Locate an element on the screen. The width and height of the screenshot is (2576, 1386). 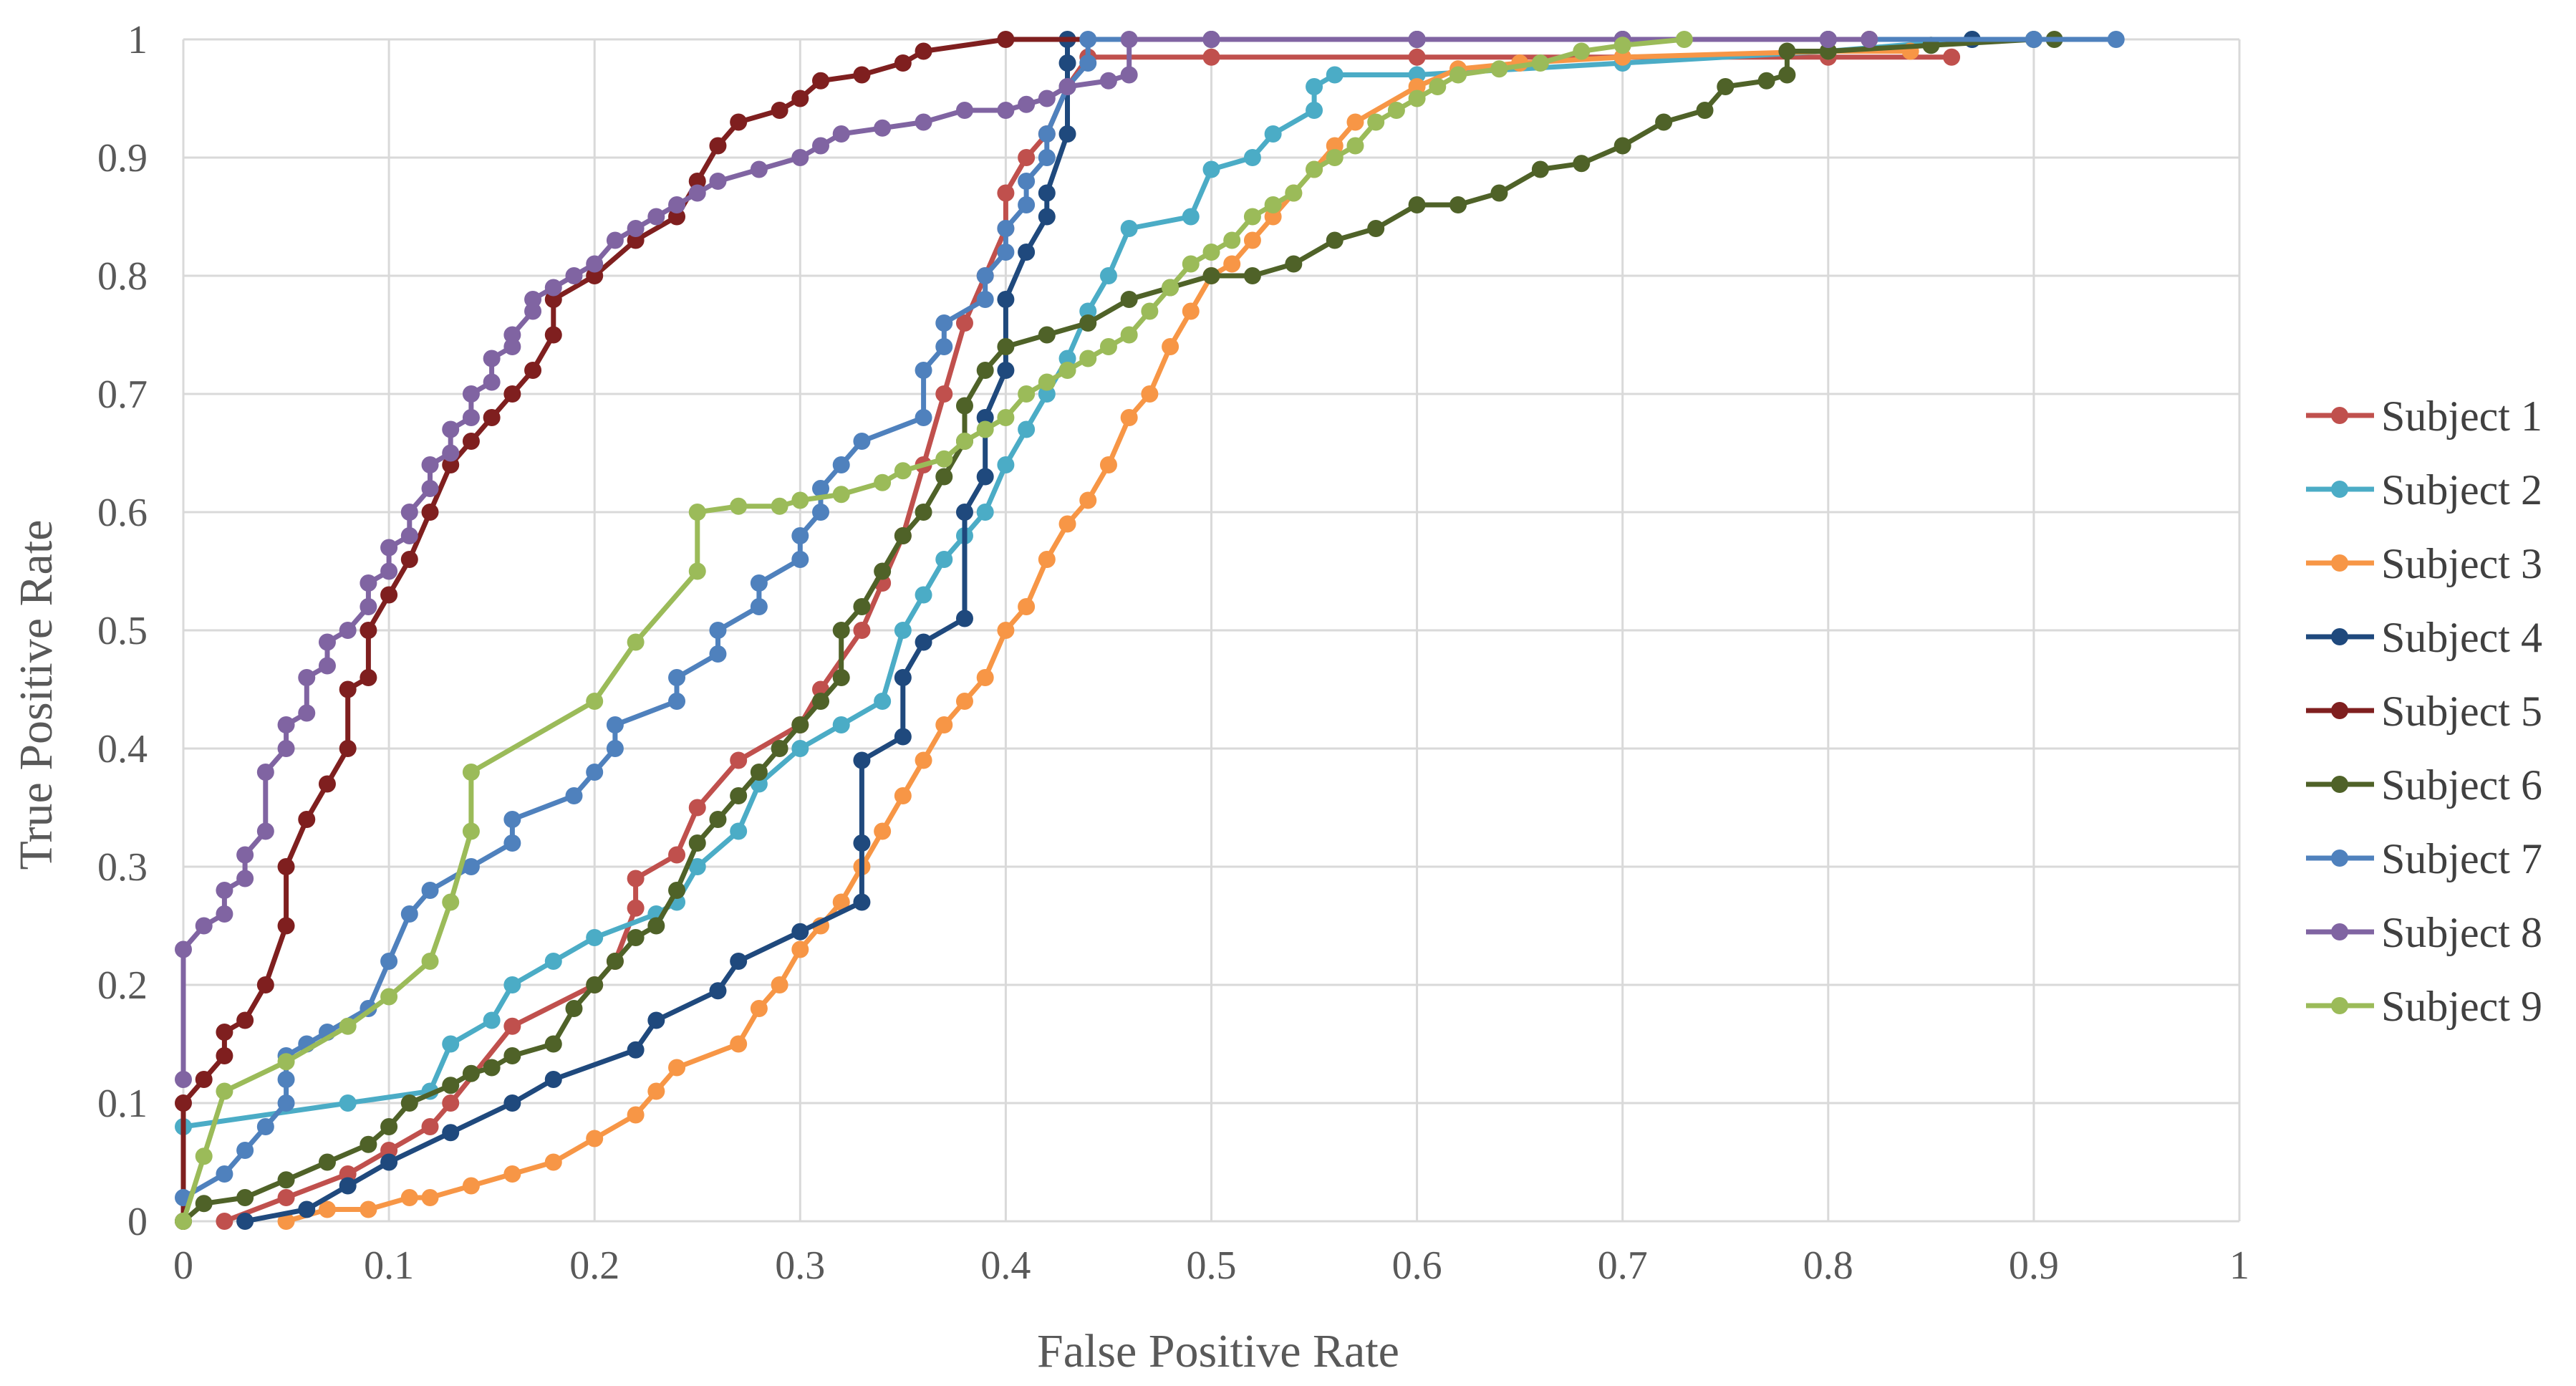
x-tick-label: 0.6 is located at coordinates (1417, 1265).